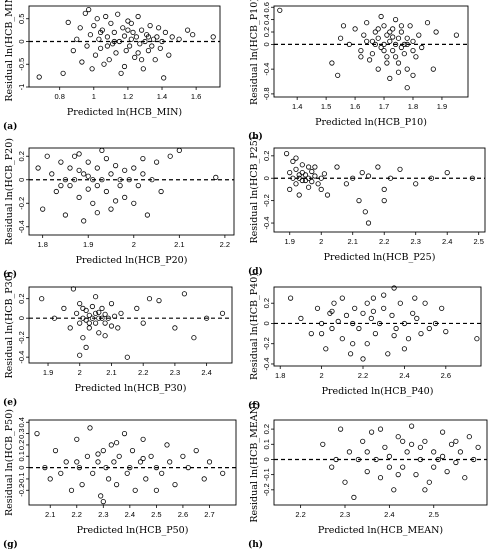 Image resolution: width=494 pixels, height=550 pixels. I want to click on panel-label: (d), so click(255, 271).